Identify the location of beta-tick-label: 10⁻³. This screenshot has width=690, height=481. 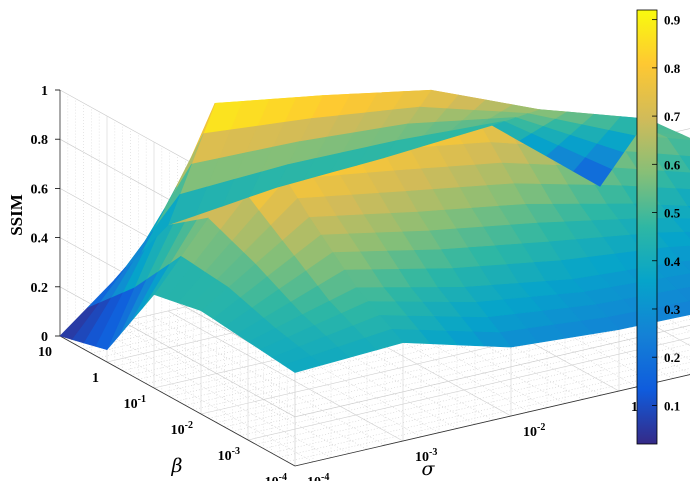
(229, 455).